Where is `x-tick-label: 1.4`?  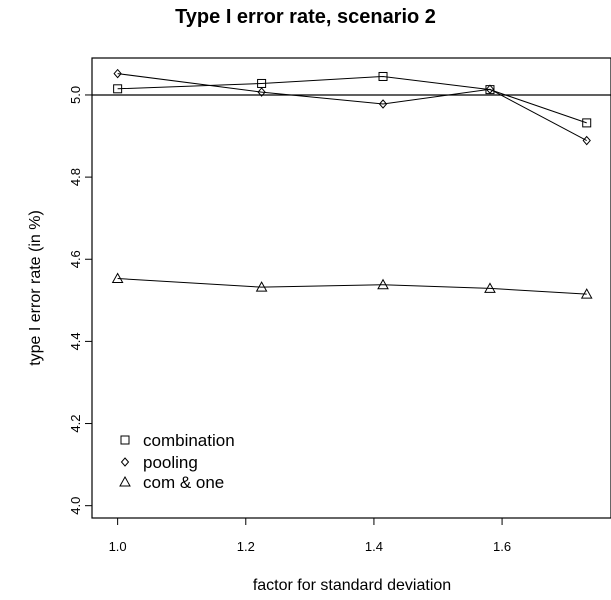
x-tick-label: 1.4 is located at coordinates (374, 546).